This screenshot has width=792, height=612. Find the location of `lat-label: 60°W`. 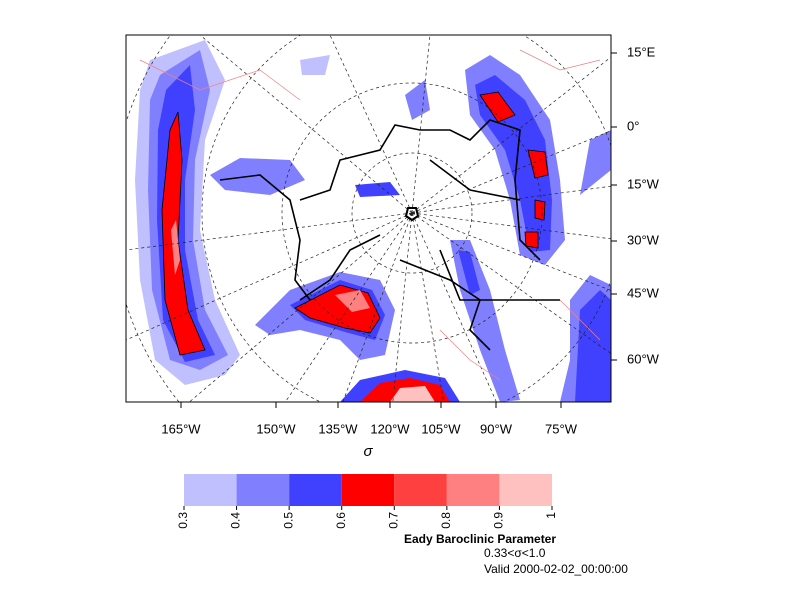

lat-label: 60°W is located at coordinates (643, 358).